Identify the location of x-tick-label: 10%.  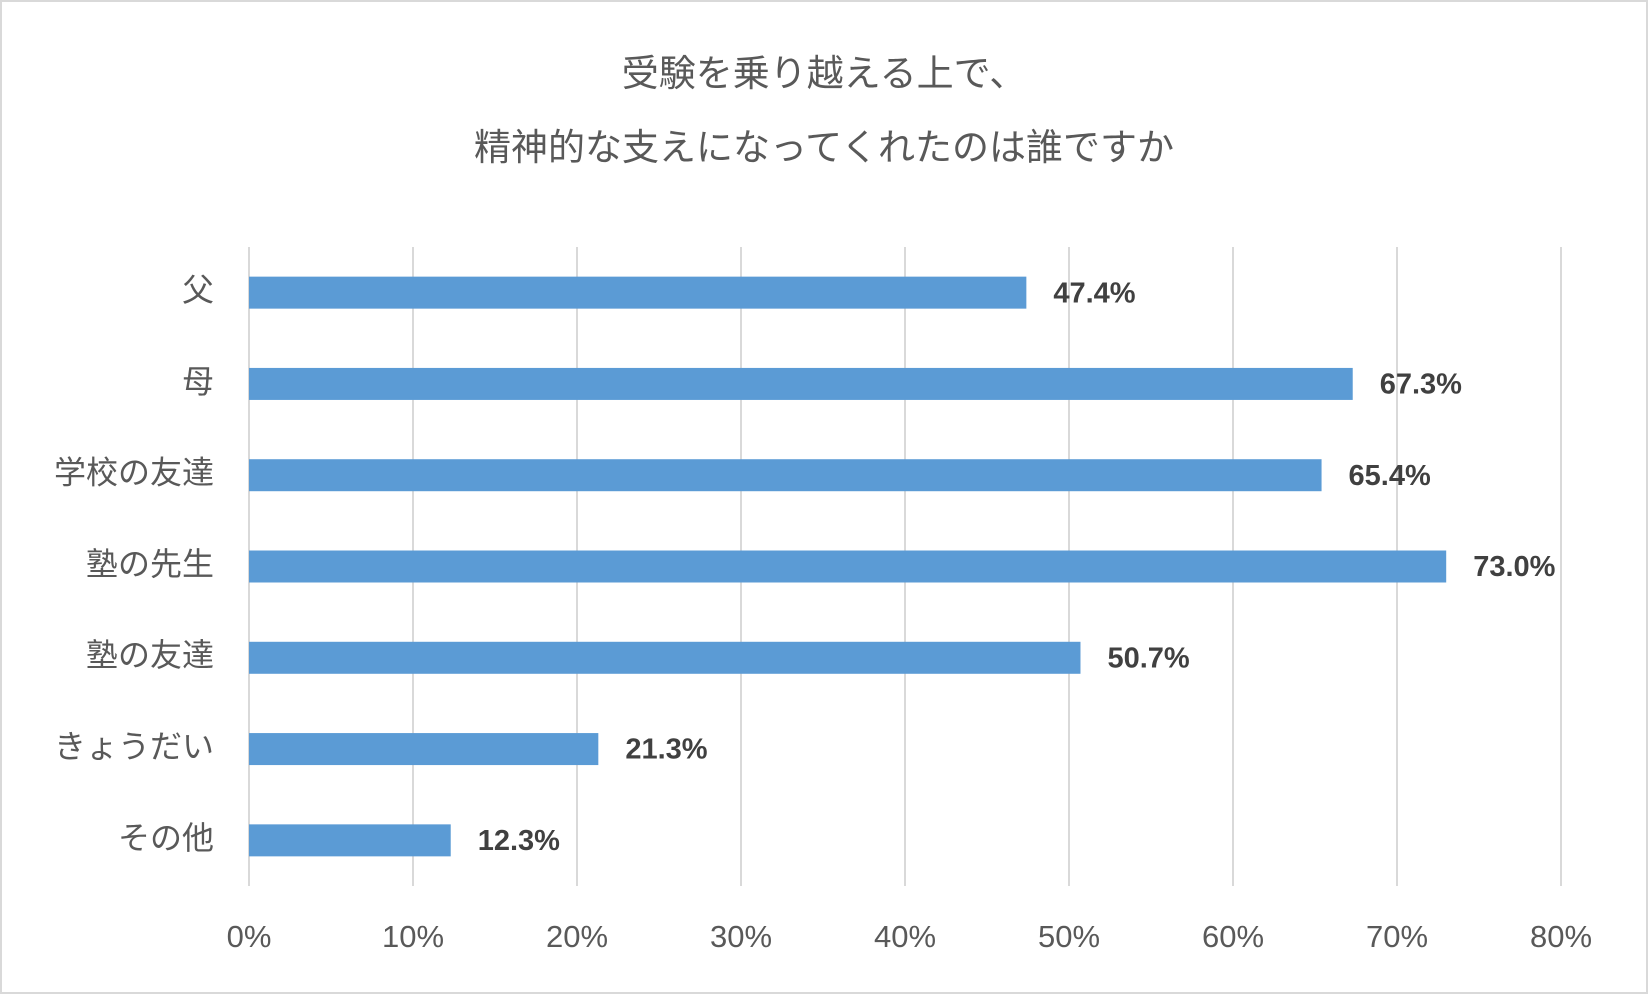
(413, 936).